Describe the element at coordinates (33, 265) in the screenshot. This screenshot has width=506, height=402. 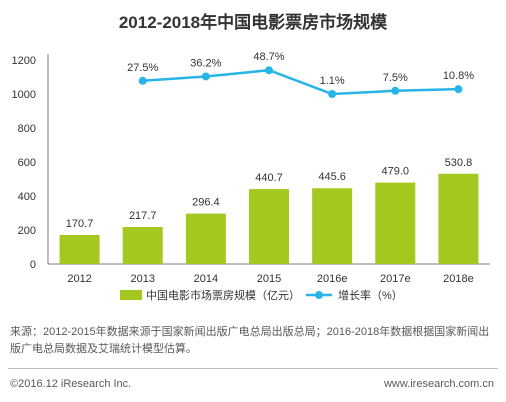
I see `y-tick-label: 0` at that location.